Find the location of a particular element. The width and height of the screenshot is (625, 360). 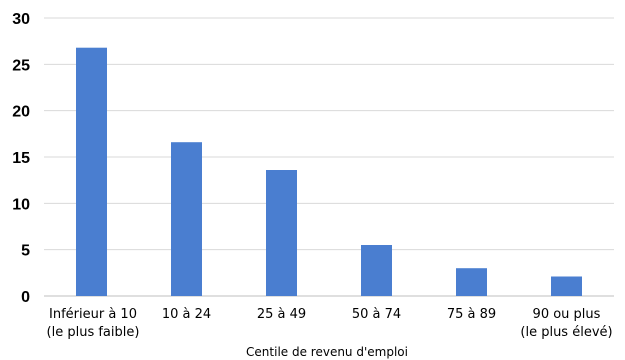

y-tick-label: 10 is located at coordinates (21, 204).